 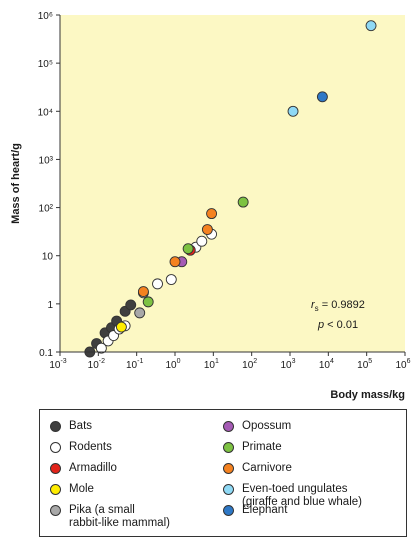 What do you see at coordinates (267, 468) in the screenshot?
I see `legend-label: Carnivore` at bounding box center [267, 468].